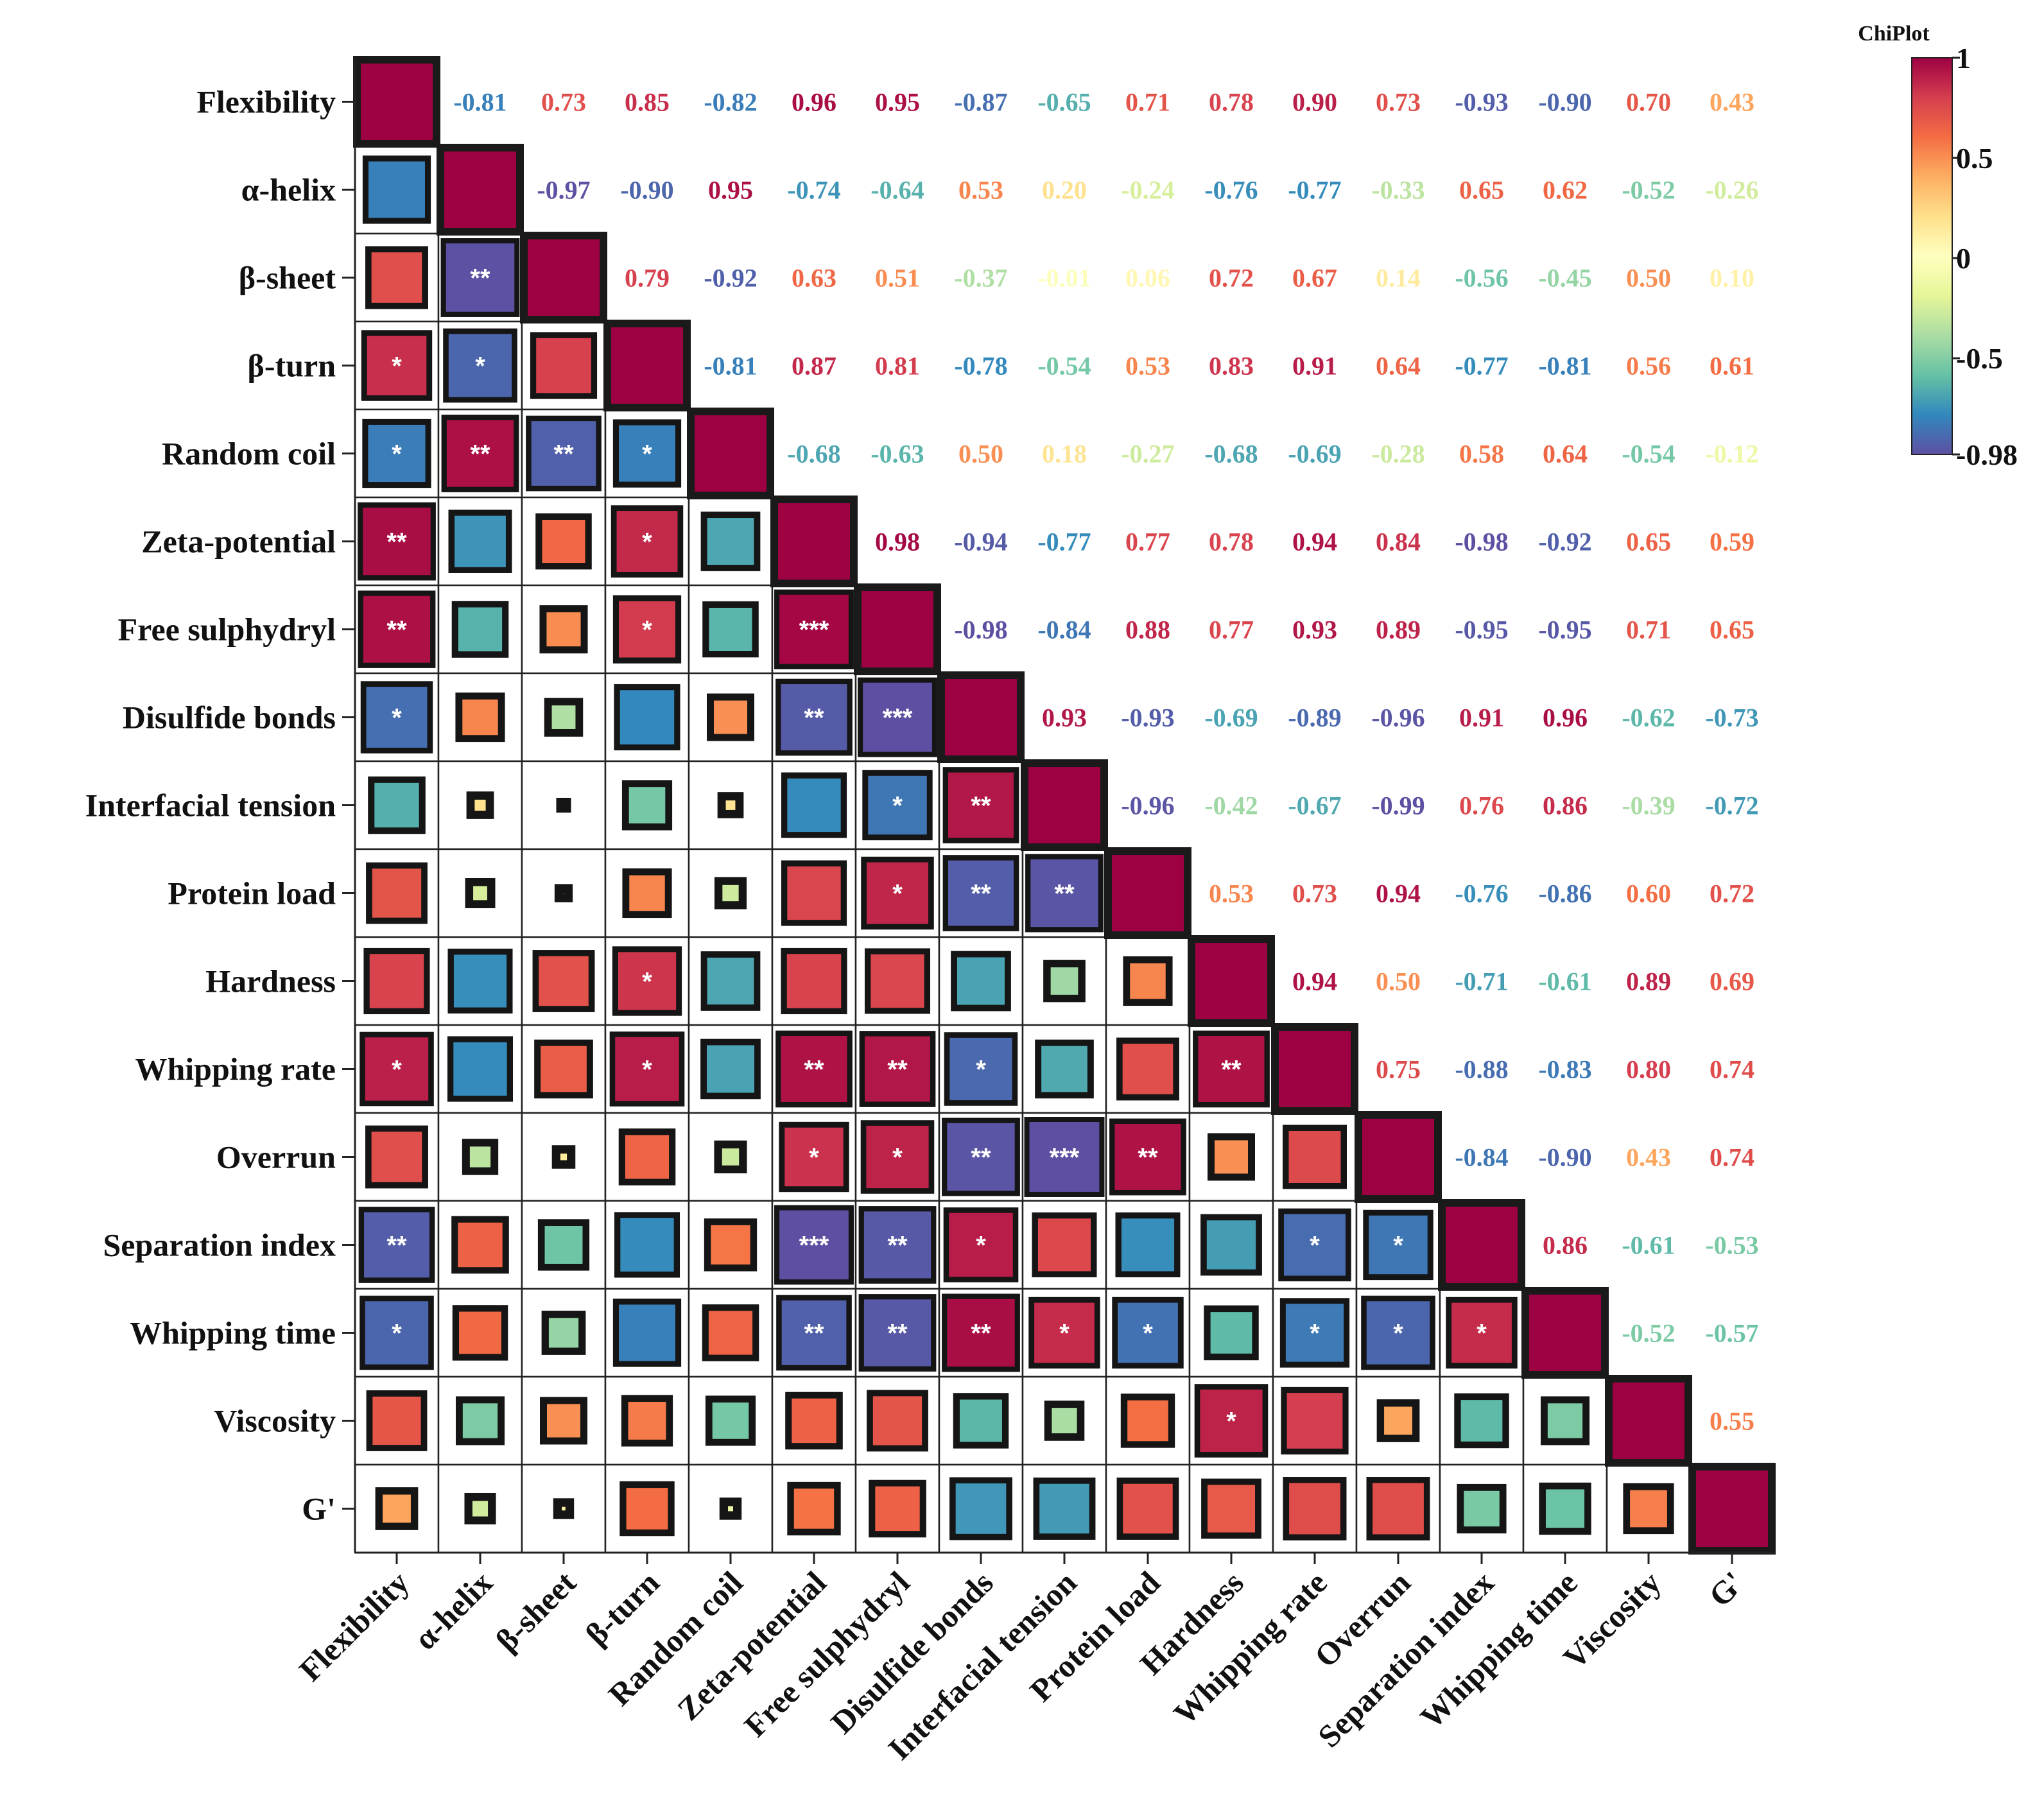  What do you see at coordinates (1565, 1420) in the screenshot?
I see `cell-viscosity-whipping-time` at bounding box center [1565, 1420].